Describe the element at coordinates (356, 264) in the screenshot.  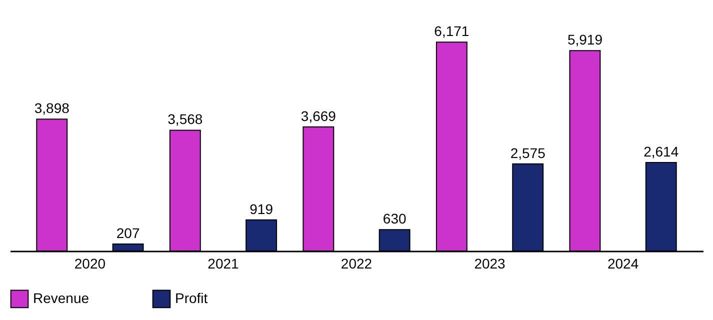
I see `x-tick-label: 2022` at that location.